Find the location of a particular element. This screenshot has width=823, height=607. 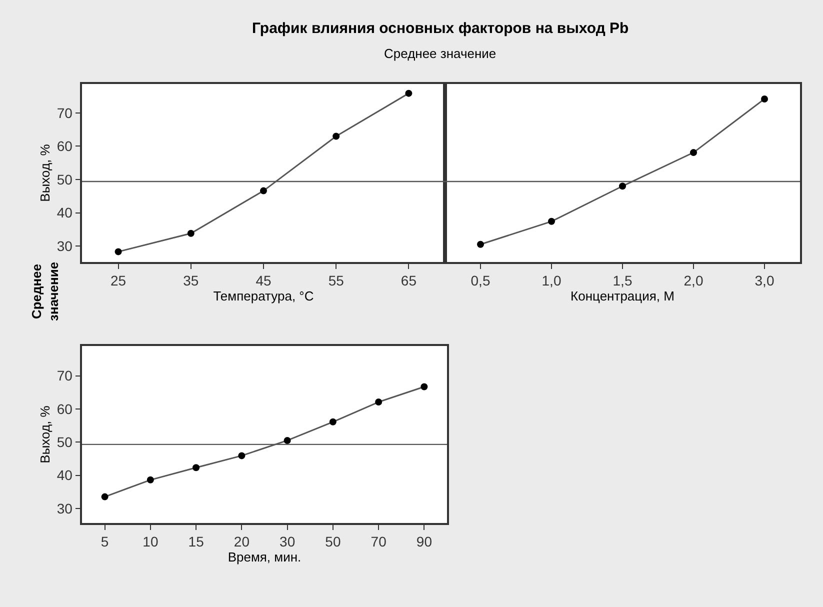

x-tick-label: 35 is located at coordinates (191, 280).